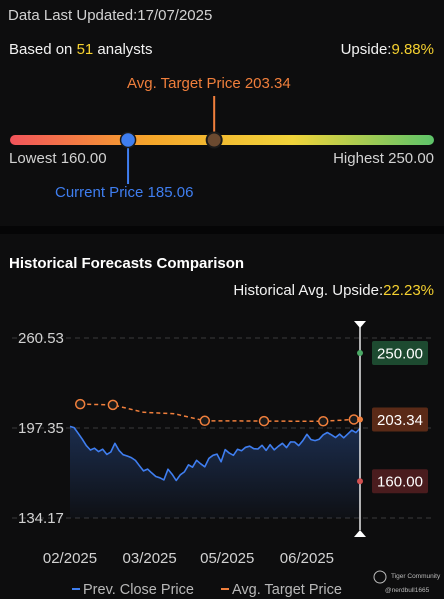 The height and width of the screenshot is (599, 444). Describe the element at coordinates (214, 140) in the screenshot. I see `avg-target-knob` at that location.